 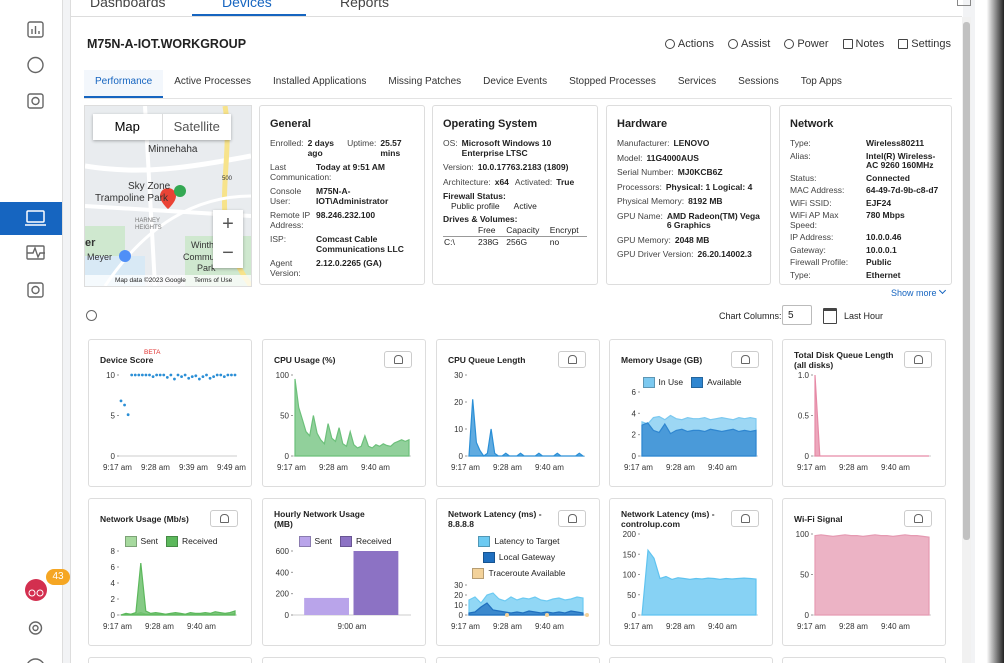 I want to click on x-tick-label: 9:28 am, so click(x=155, y=467).